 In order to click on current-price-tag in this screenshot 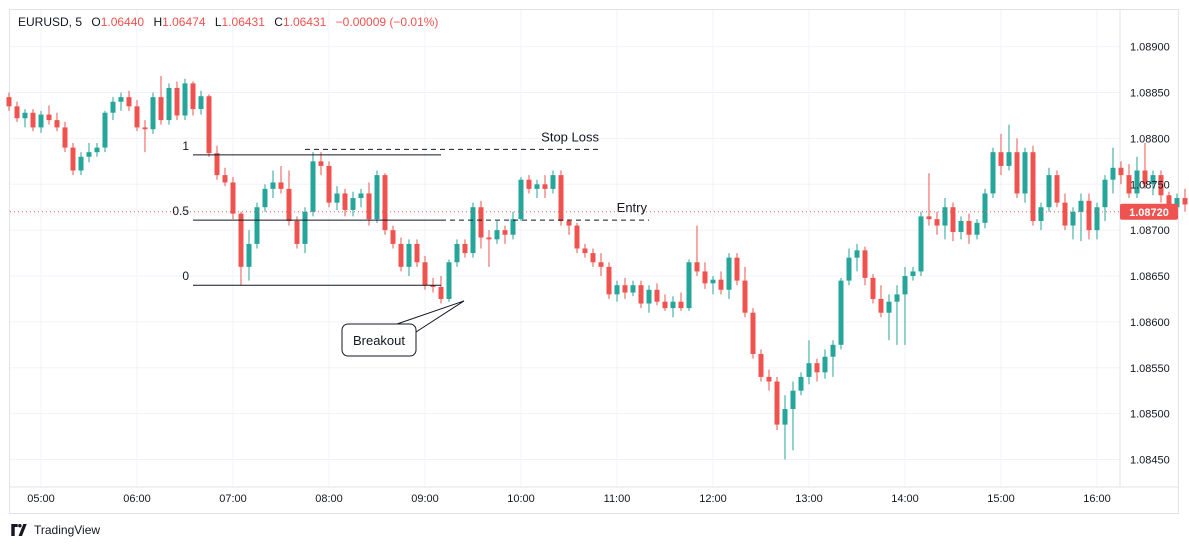, I will do `click(1149, 211)`.